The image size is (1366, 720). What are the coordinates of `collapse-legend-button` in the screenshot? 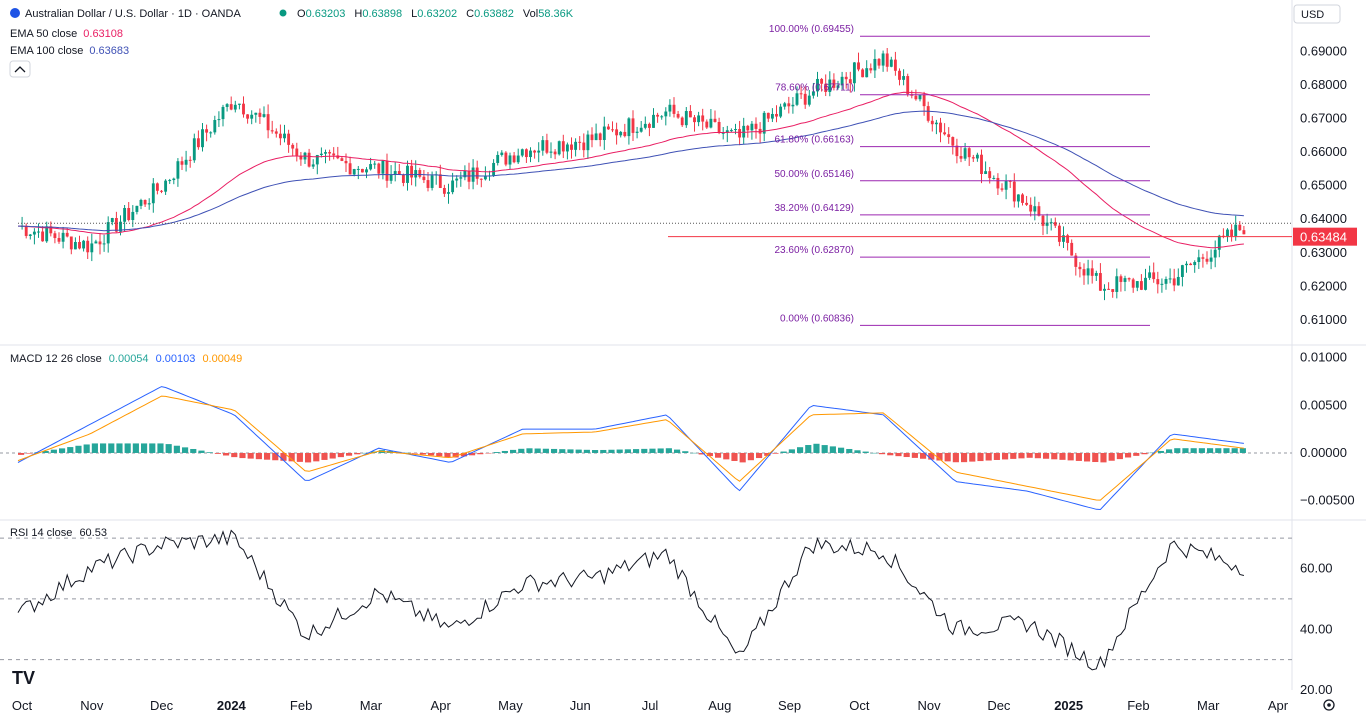 It's located at (20, 69).